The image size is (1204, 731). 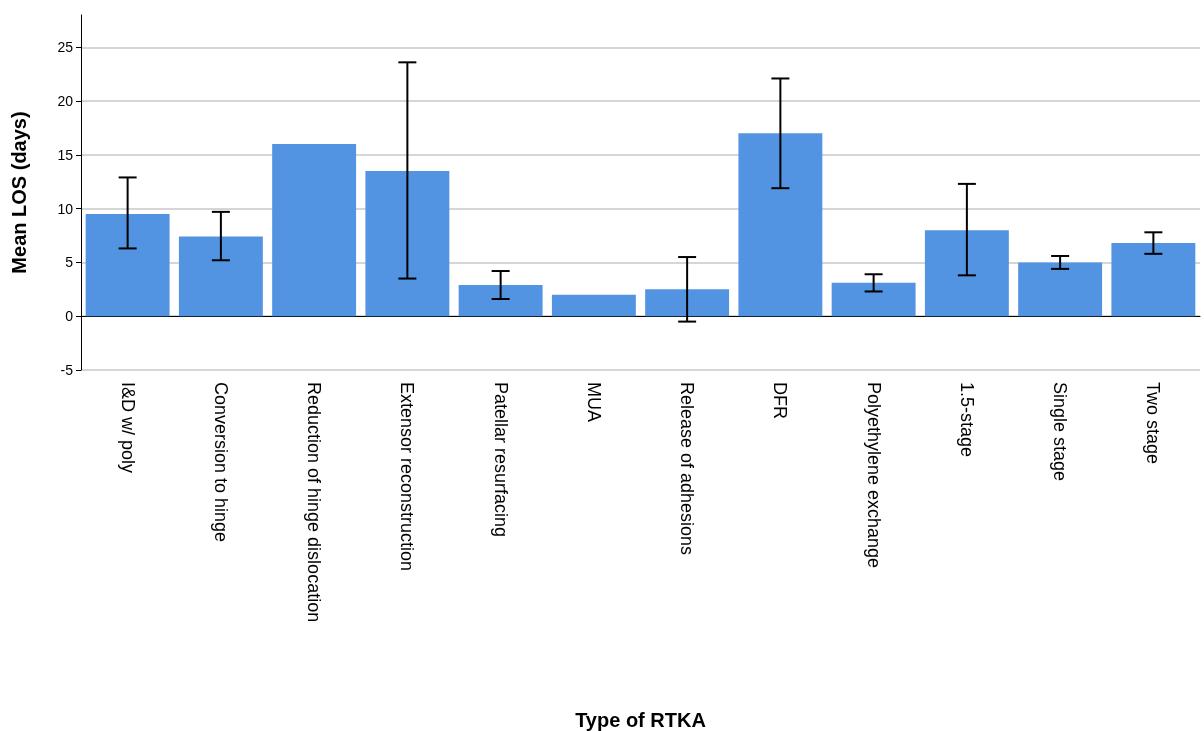 What do you see at coordinates (65, 208) in the screenshot?
I see `y-tick-label: 10` at bounding box center [65, 208].